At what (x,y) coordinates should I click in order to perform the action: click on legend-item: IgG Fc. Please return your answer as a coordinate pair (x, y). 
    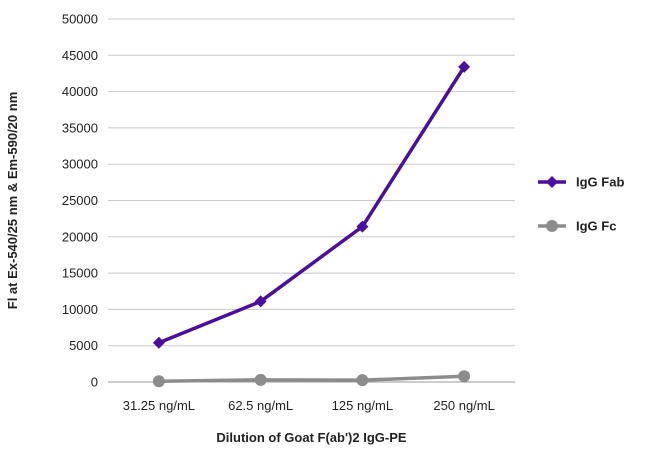
    Looking at the image, I should click on (577, 226).